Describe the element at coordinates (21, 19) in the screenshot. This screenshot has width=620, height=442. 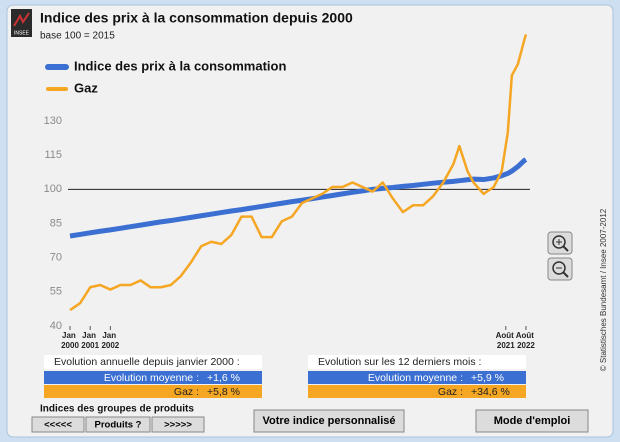
I see `logo-icon` at that location.